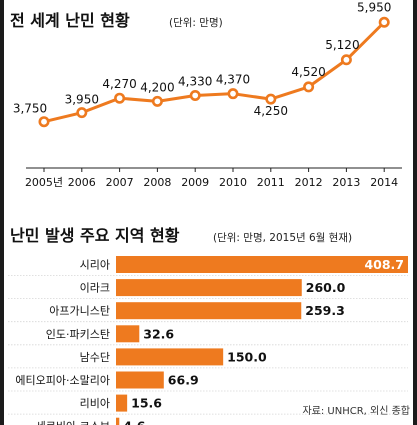  I want to click on bar-category-label: 남수단, so click(95, 357).